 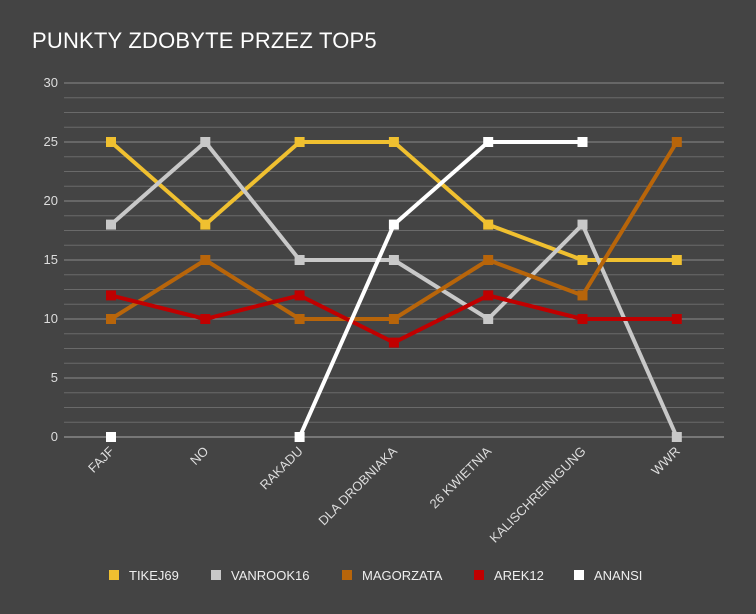 What do you see at coordinates (281, 468) in the screenshot?
I see `x-tick-label: RAKADU` at bounding box center [281, 468].